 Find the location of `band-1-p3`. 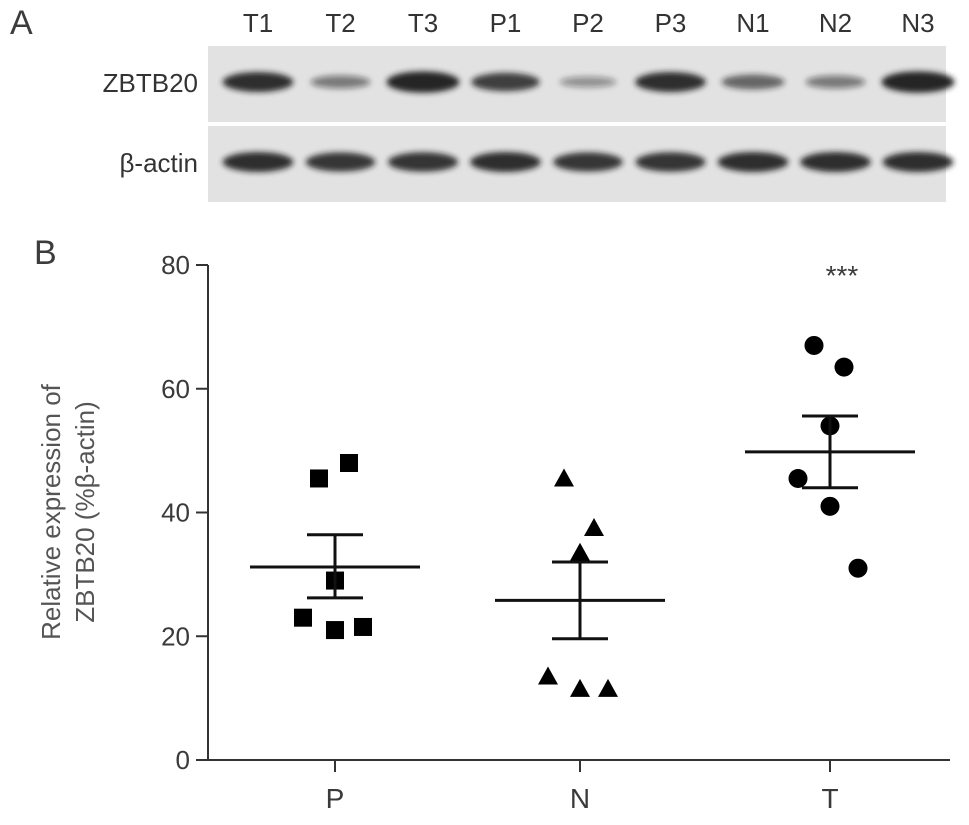

band-1-p3 is located at coordinates (670, 162).